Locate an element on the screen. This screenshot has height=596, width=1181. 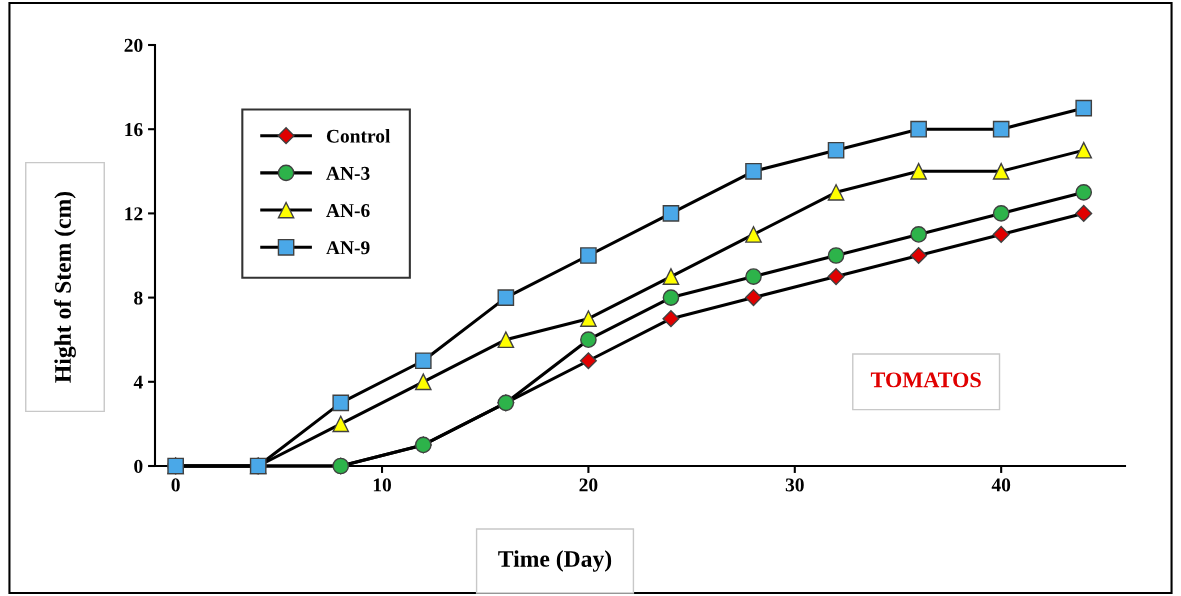
y-tick-label: 0 is located at coordinates (138, 466).